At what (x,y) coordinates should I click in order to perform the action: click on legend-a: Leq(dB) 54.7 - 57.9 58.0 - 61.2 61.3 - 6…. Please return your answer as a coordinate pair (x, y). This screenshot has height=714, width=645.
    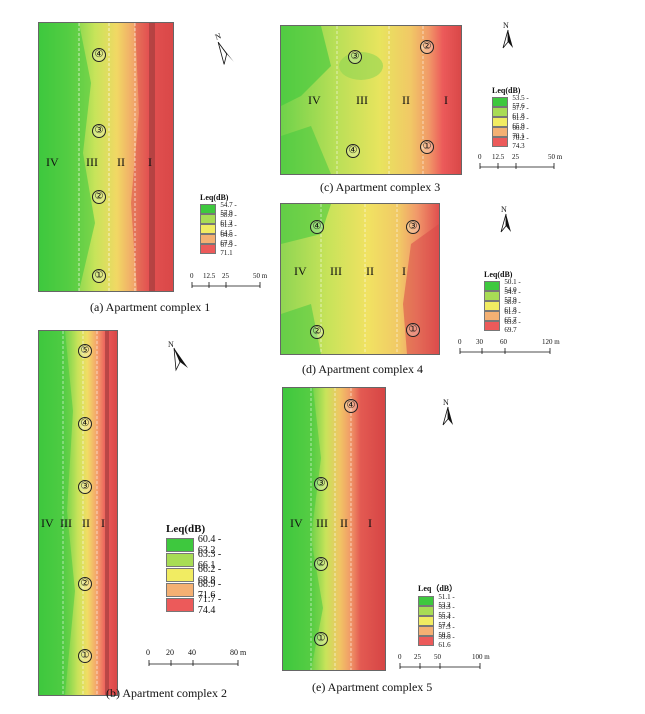
    Looking at the image, I should click on (220, 225).